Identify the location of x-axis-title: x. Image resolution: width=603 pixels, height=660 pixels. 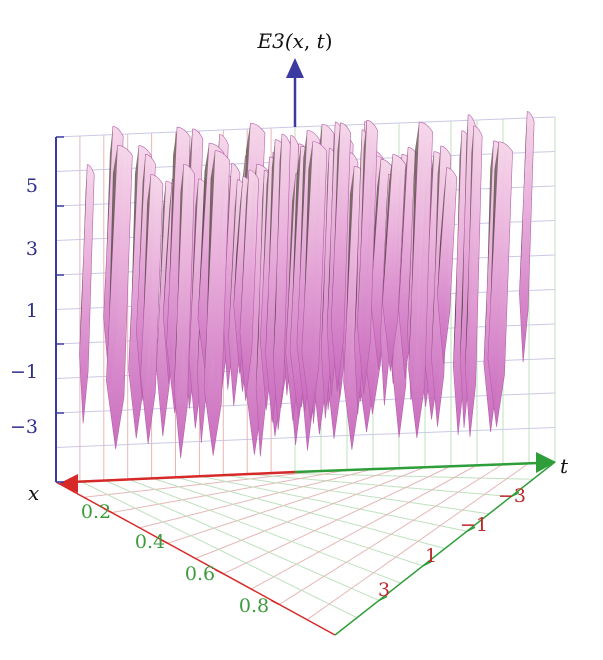
(33, 493).